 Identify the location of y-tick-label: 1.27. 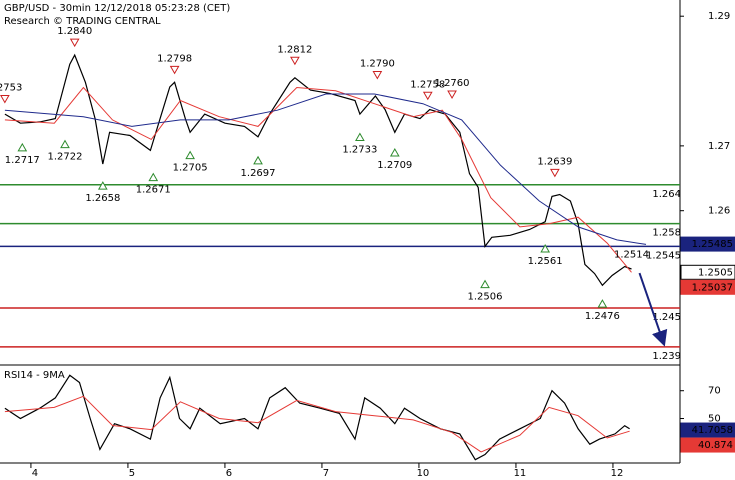
(719, 146).